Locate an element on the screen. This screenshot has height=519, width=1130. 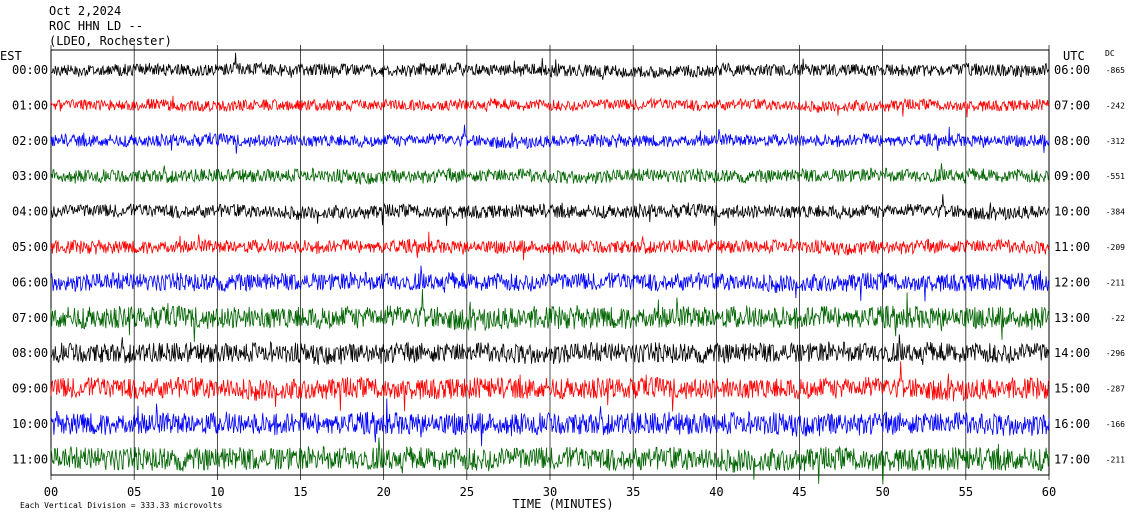
utc-hour-label: 06:00 is located at coordinates (1072, 70).